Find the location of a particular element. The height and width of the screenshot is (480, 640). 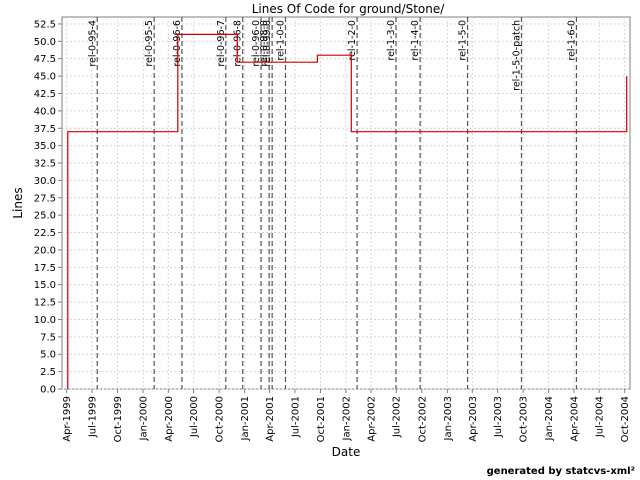

release-marker-label: rel-1-0-0 is located at coordinates (280, 40).